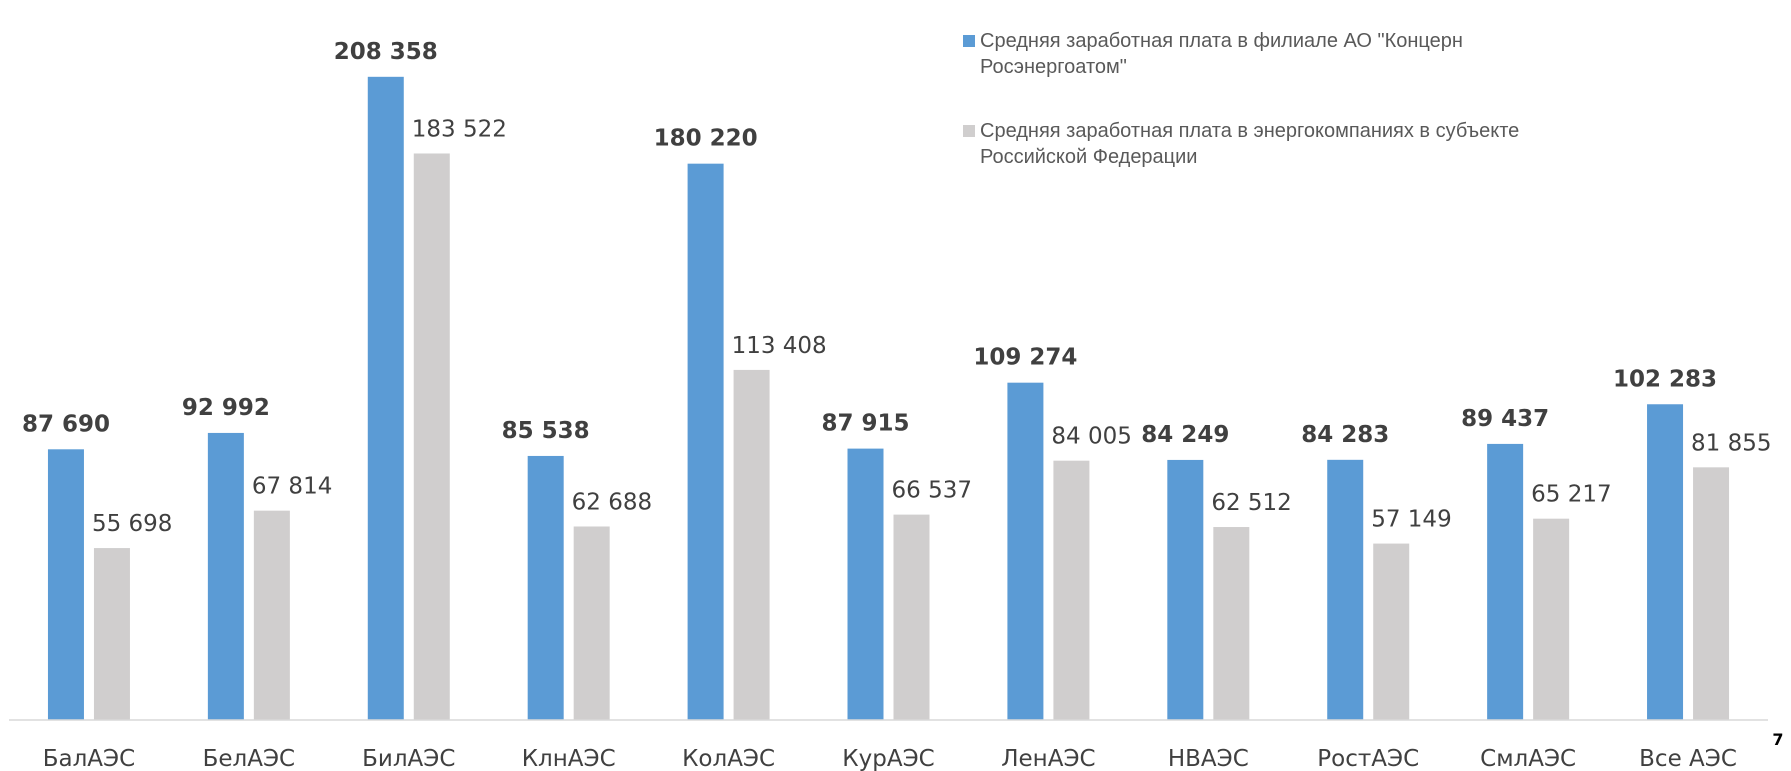  Describe the element at coordinates (546, 431) in the screenshot. I see `value-label: 85 538` at that location.